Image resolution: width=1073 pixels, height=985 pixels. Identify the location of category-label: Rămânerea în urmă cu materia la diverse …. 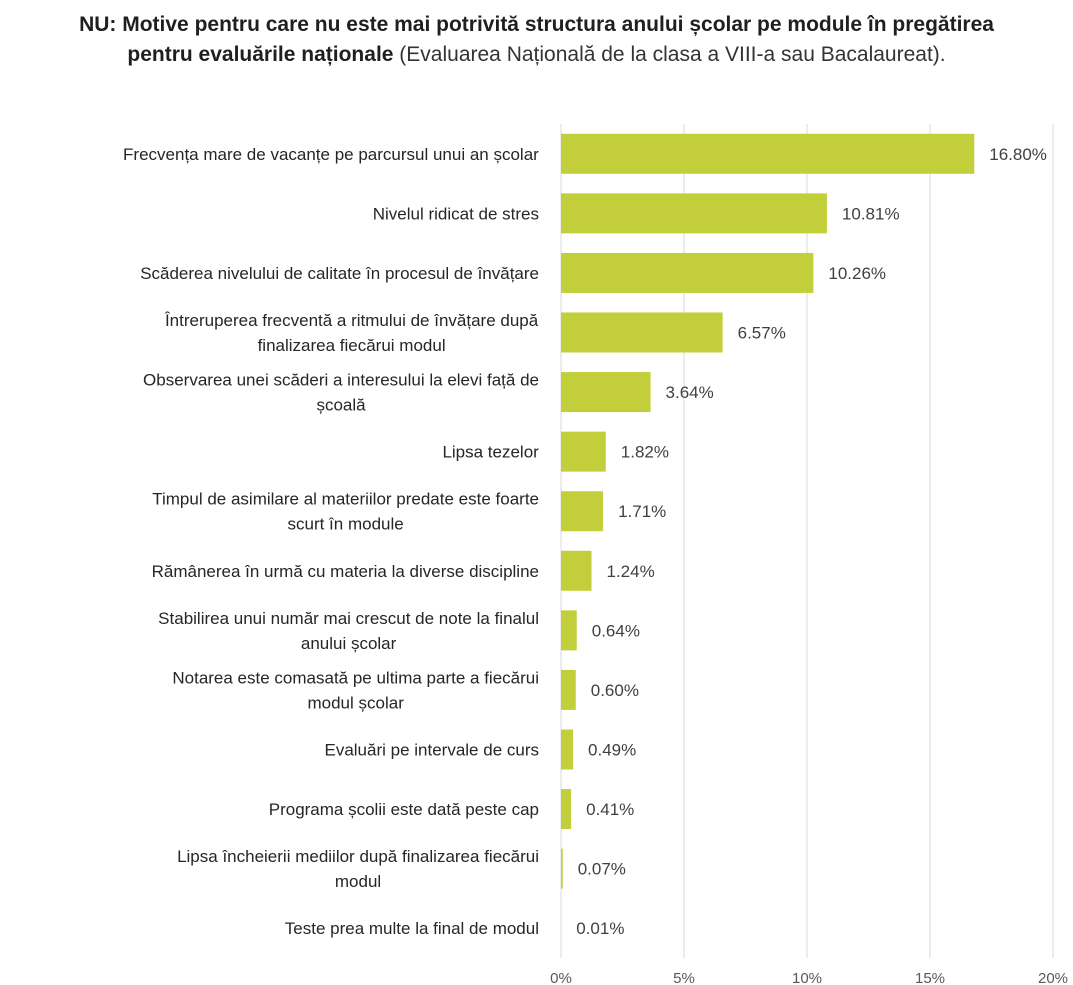
(345, 571).